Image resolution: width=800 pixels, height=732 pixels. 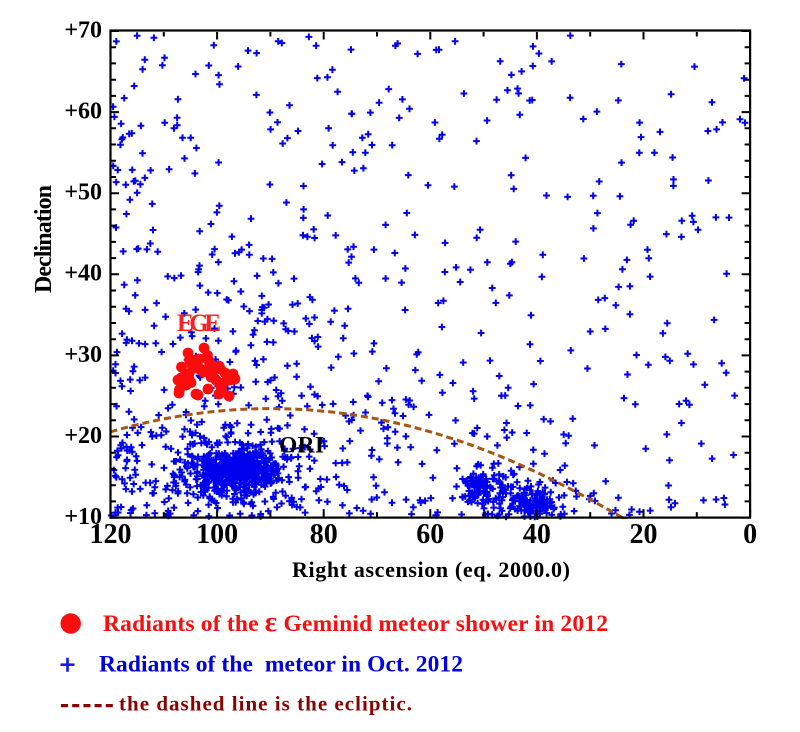 What do you see at coordinates (83, 355) in the screenshot?
I see `svg-text: +30` at bounding box center [83, 355].